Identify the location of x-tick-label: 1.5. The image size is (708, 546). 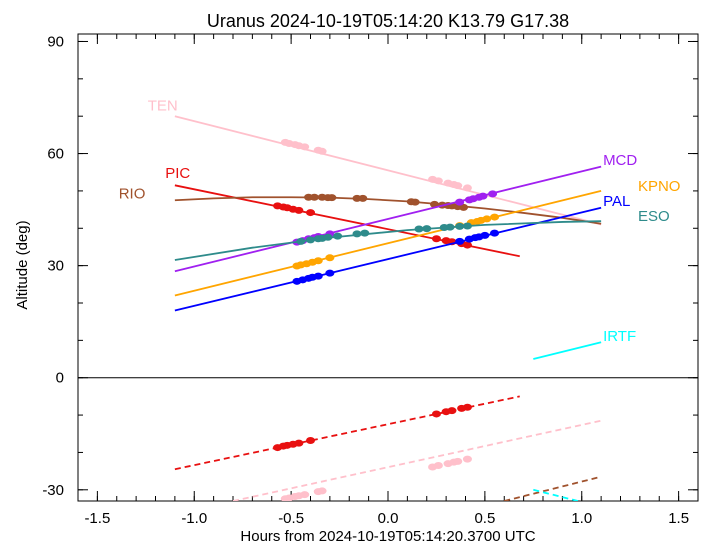
(678, 518).